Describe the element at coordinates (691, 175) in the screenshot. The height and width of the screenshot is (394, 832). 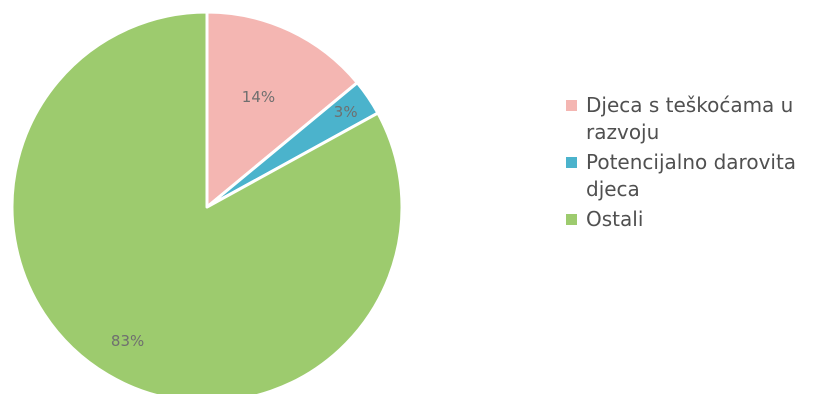
I see `legend-label-potencijalno-darovita: Potencijalno darovita djeca` at that location.